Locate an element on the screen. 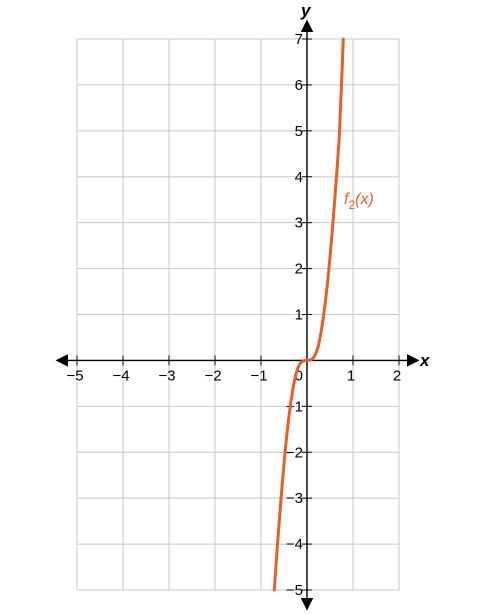 This screenshot has height=614, width=487. series-curve is located at coordinates (308, 314).